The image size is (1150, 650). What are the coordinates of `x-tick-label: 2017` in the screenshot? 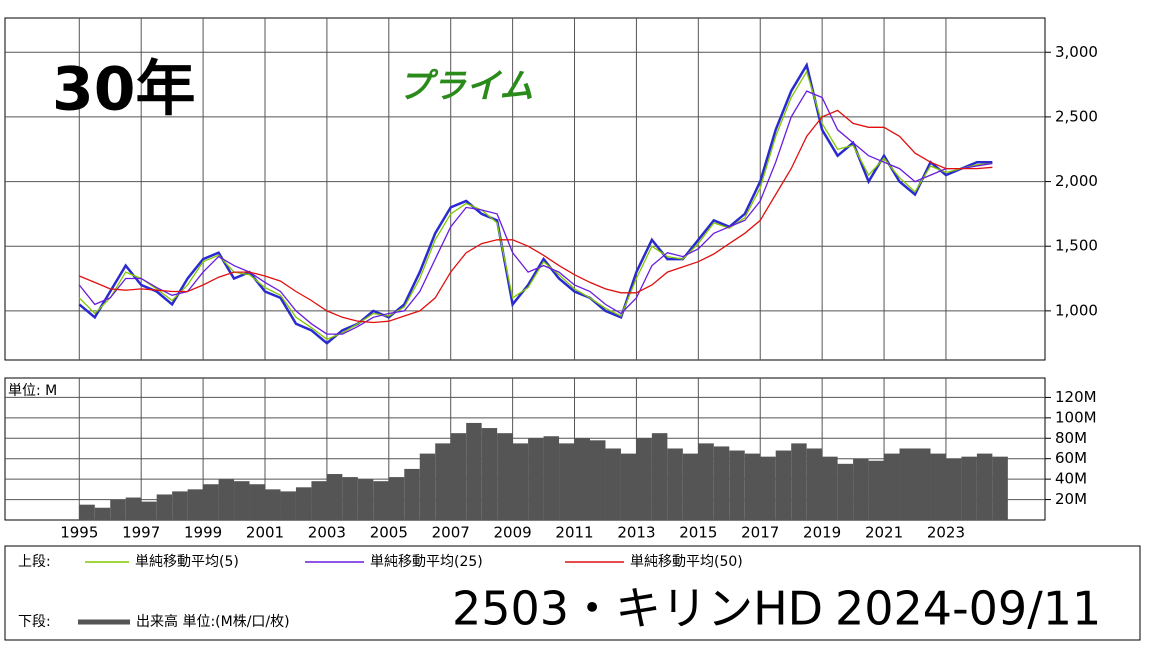 It's located at (760, 533).